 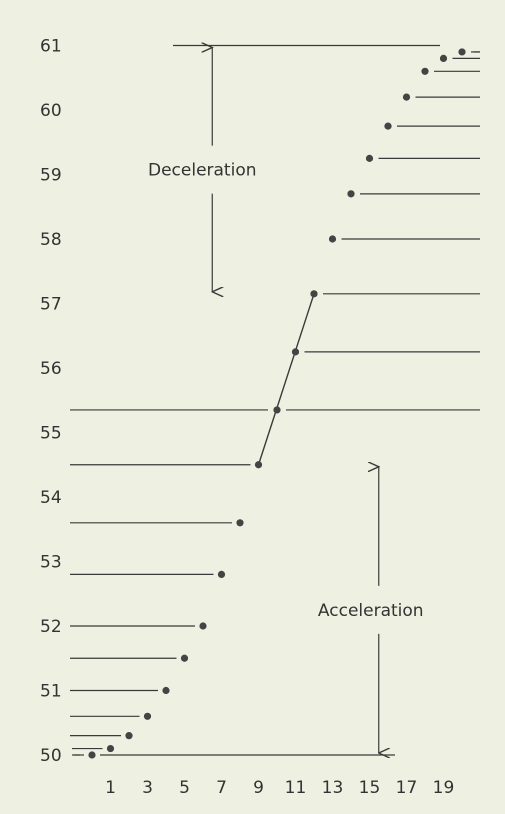 I want to click on x-tick-label: 15, so click(x=370, y=788).